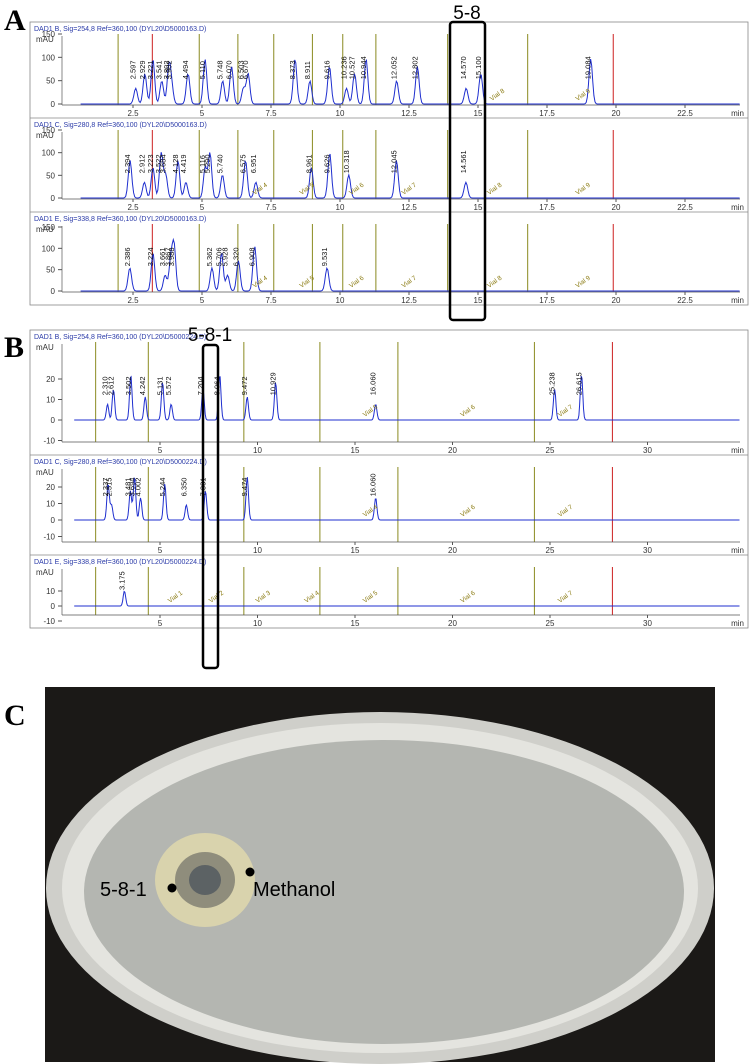 The width and height of the screenshot is (750, 1064). Describe the element at coordinates (110, 385) in the screenshot. I see `peak-label: 2.612` at that location.